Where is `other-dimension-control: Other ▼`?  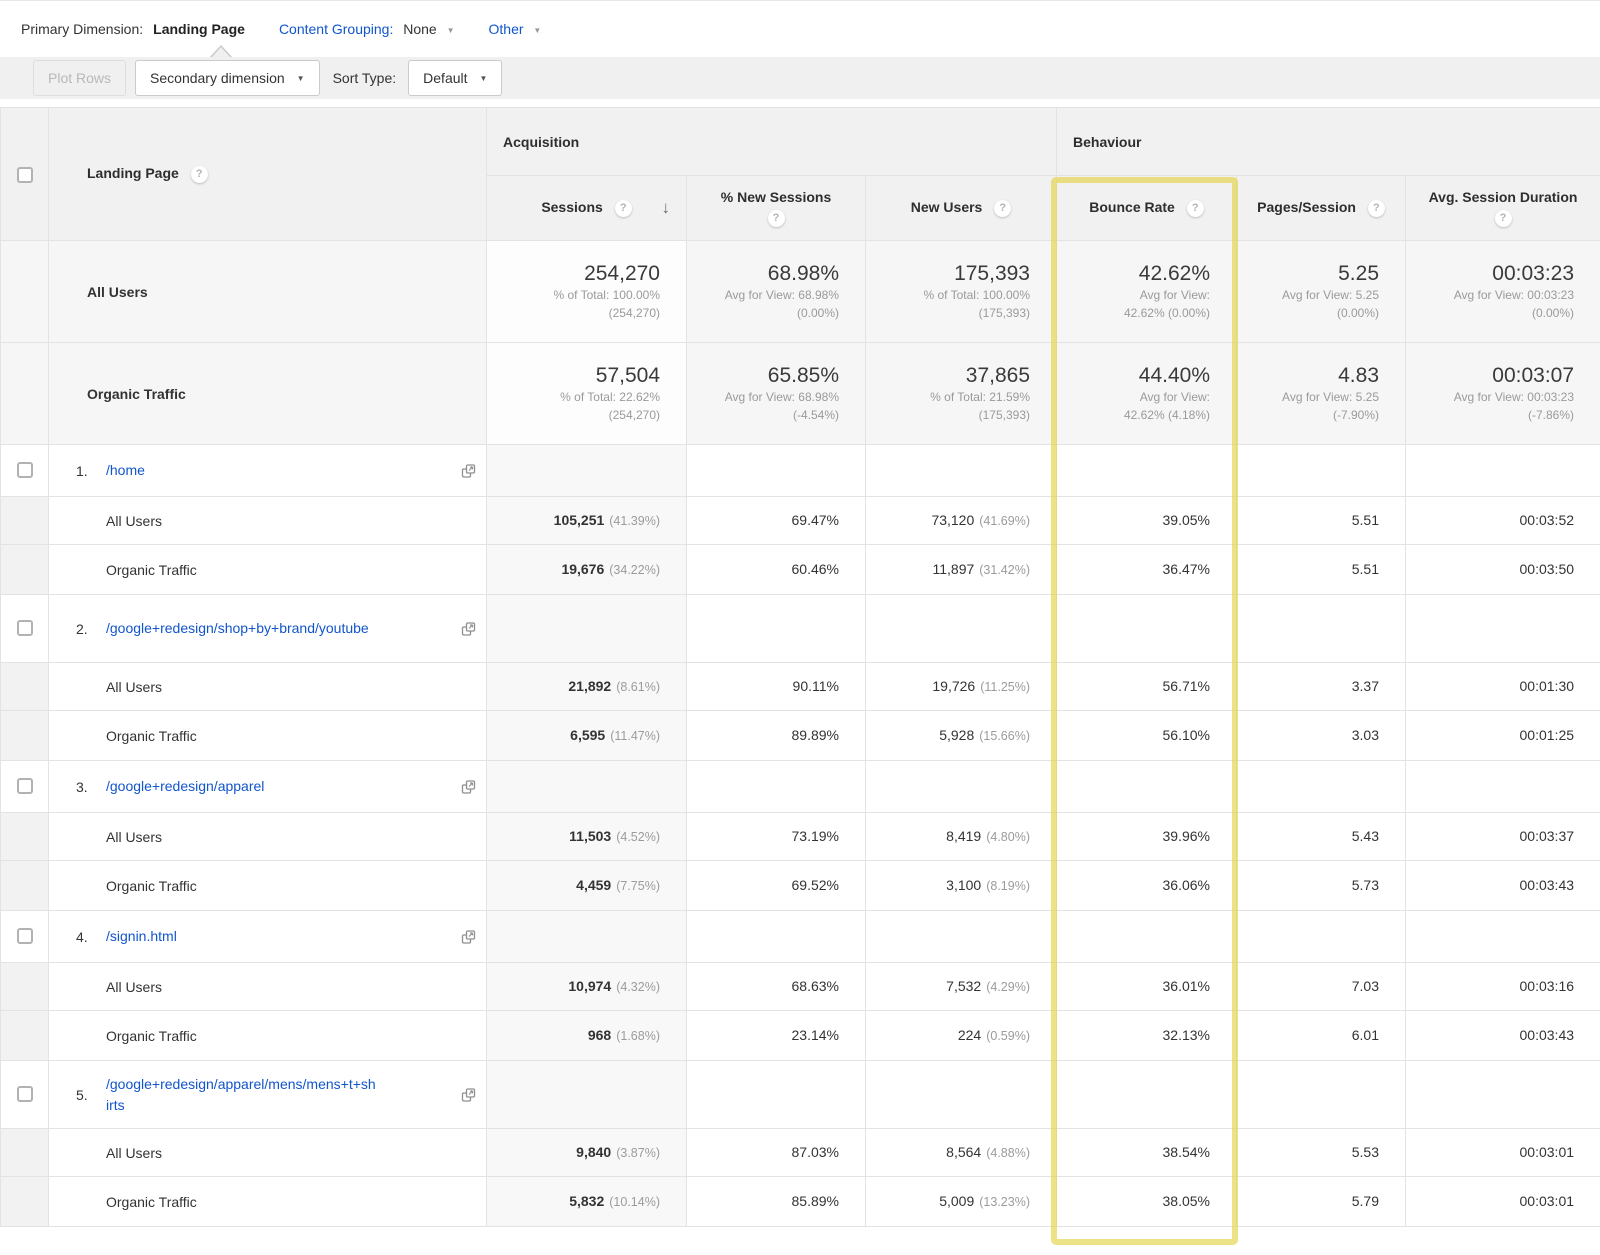 other-dimension-control: Other ▼ is located at coordinates (515, 29).